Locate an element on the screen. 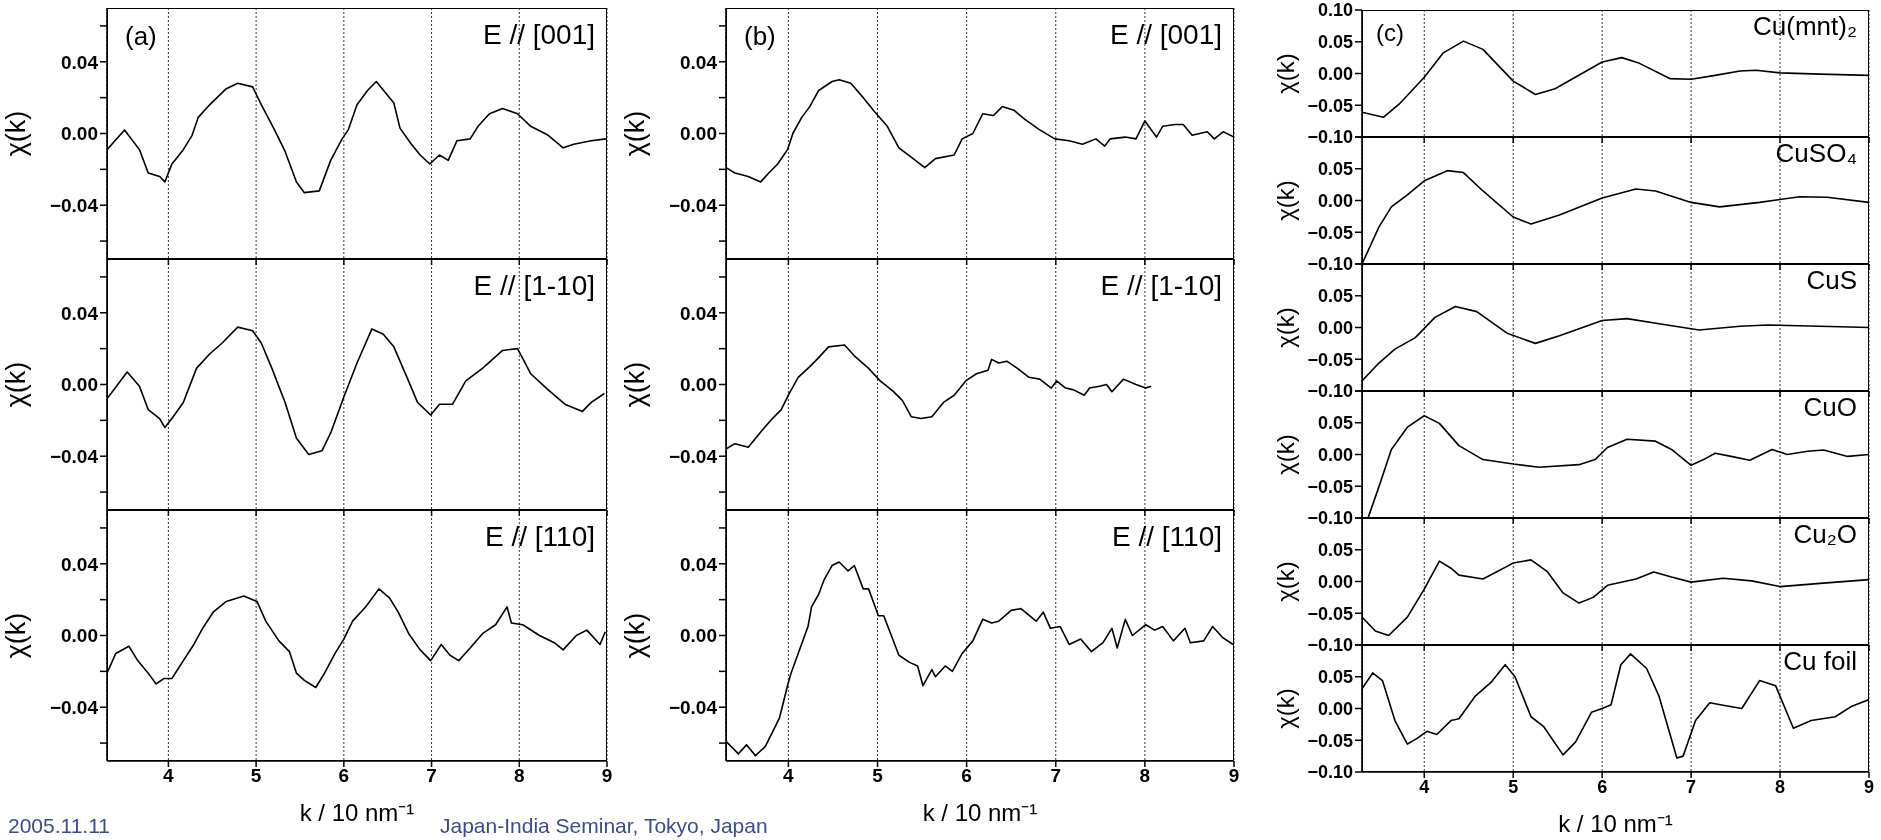 The width and height of the screenshot is (1881, 840). text: Japan-India Seminar, Tokyo, Japan is located at coordinates (604, 826).